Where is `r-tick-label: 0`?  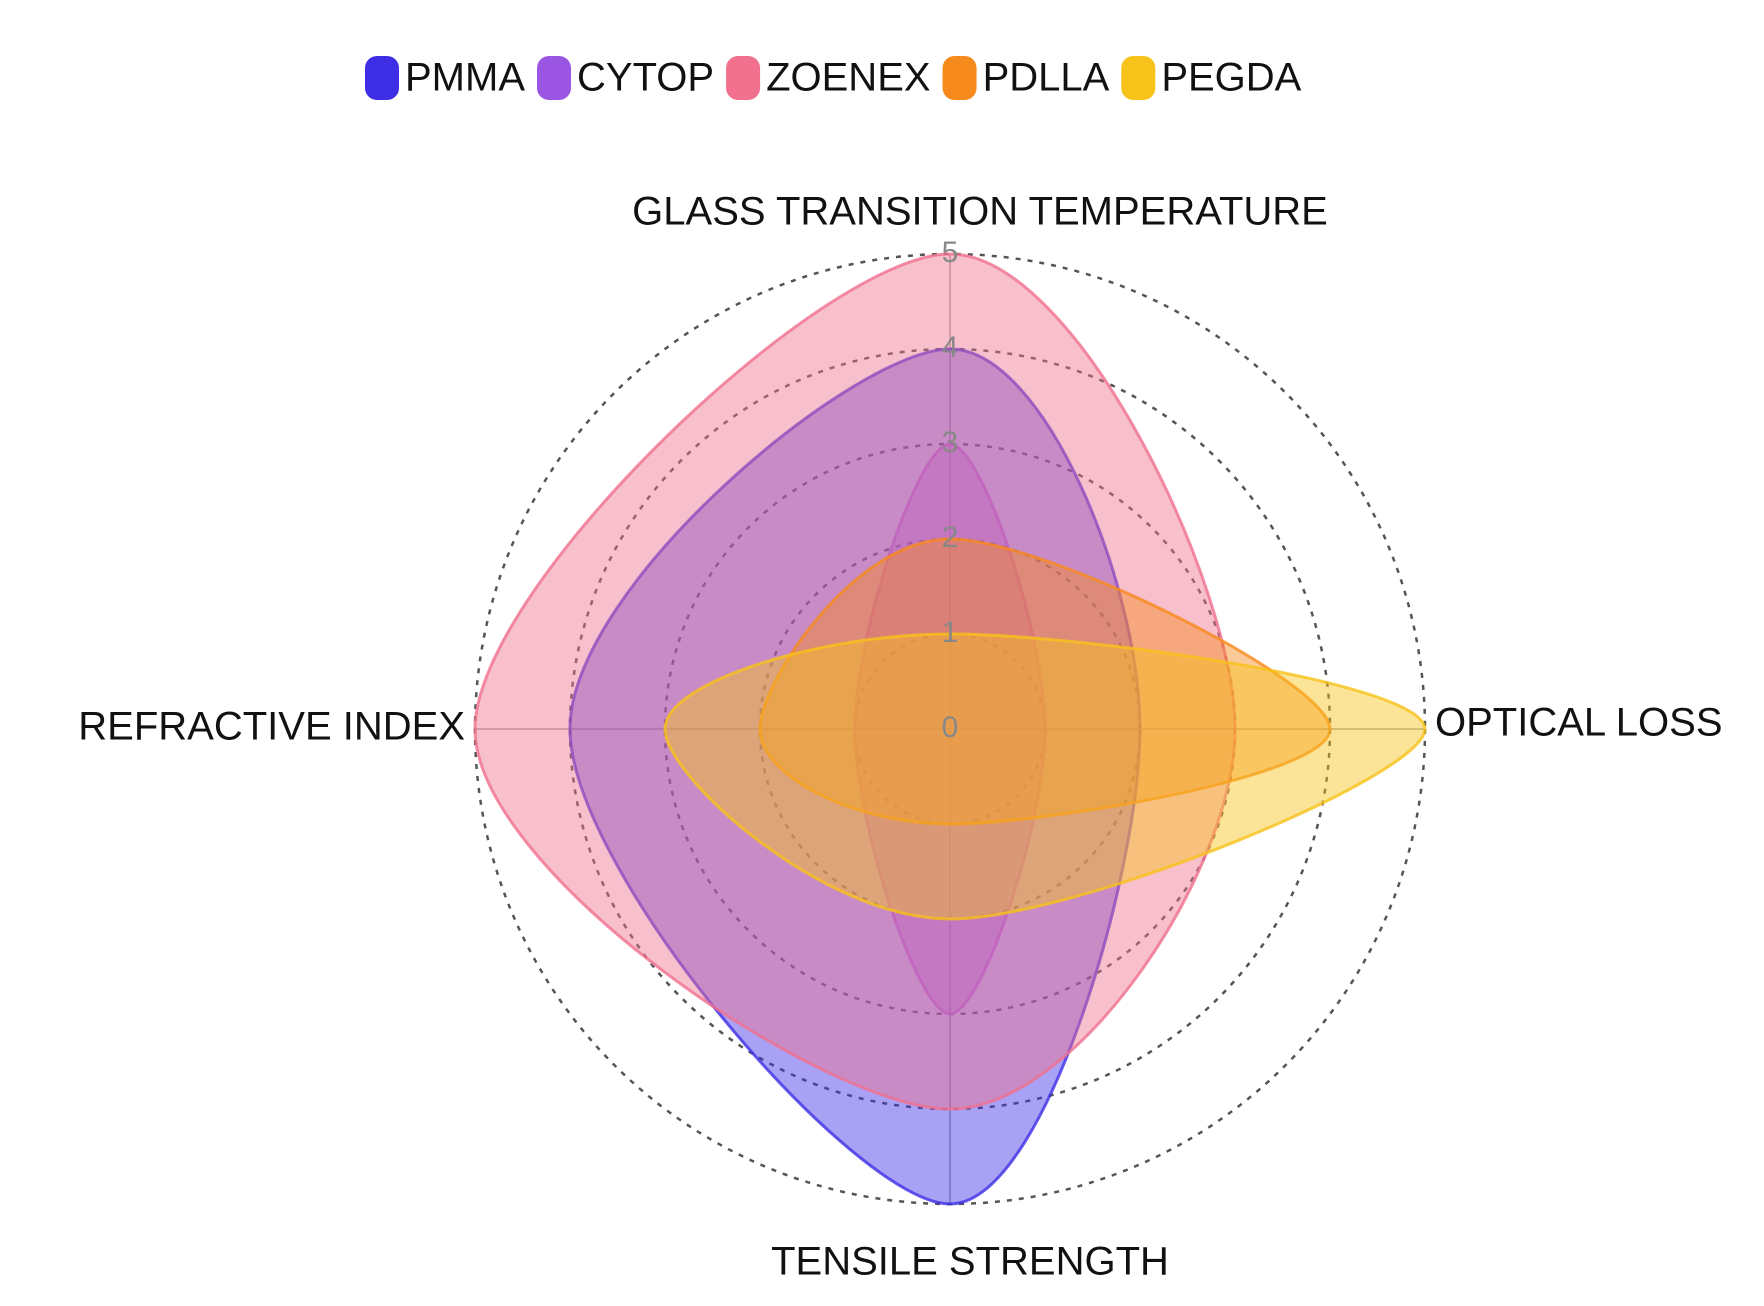 r-tick-label: 0 is located at coordinates (950, 727).